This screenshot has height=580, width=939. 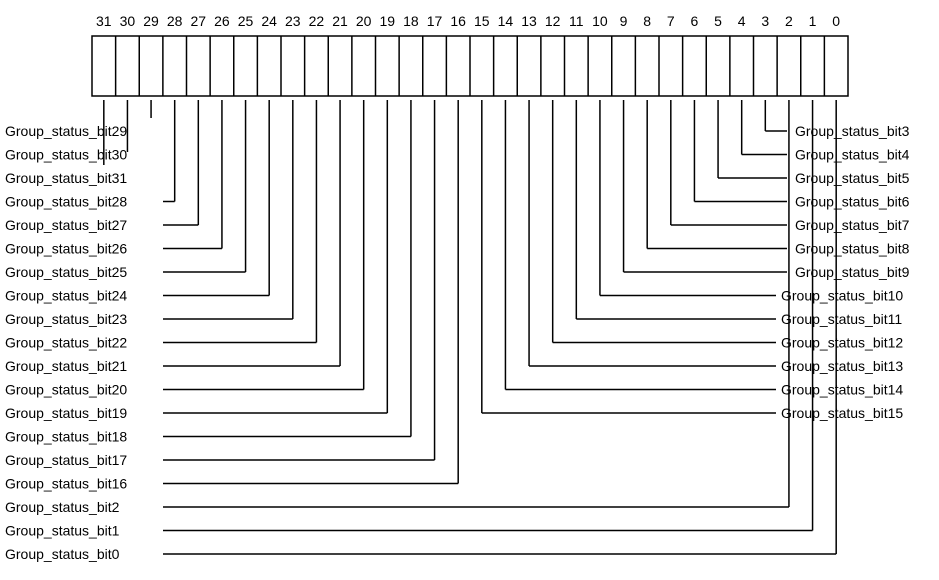 What do you see at coordinates (841, 319) in the screenshot?
I see `right-bit-label: Group_status_bit11` at bounding box center [841, 319].